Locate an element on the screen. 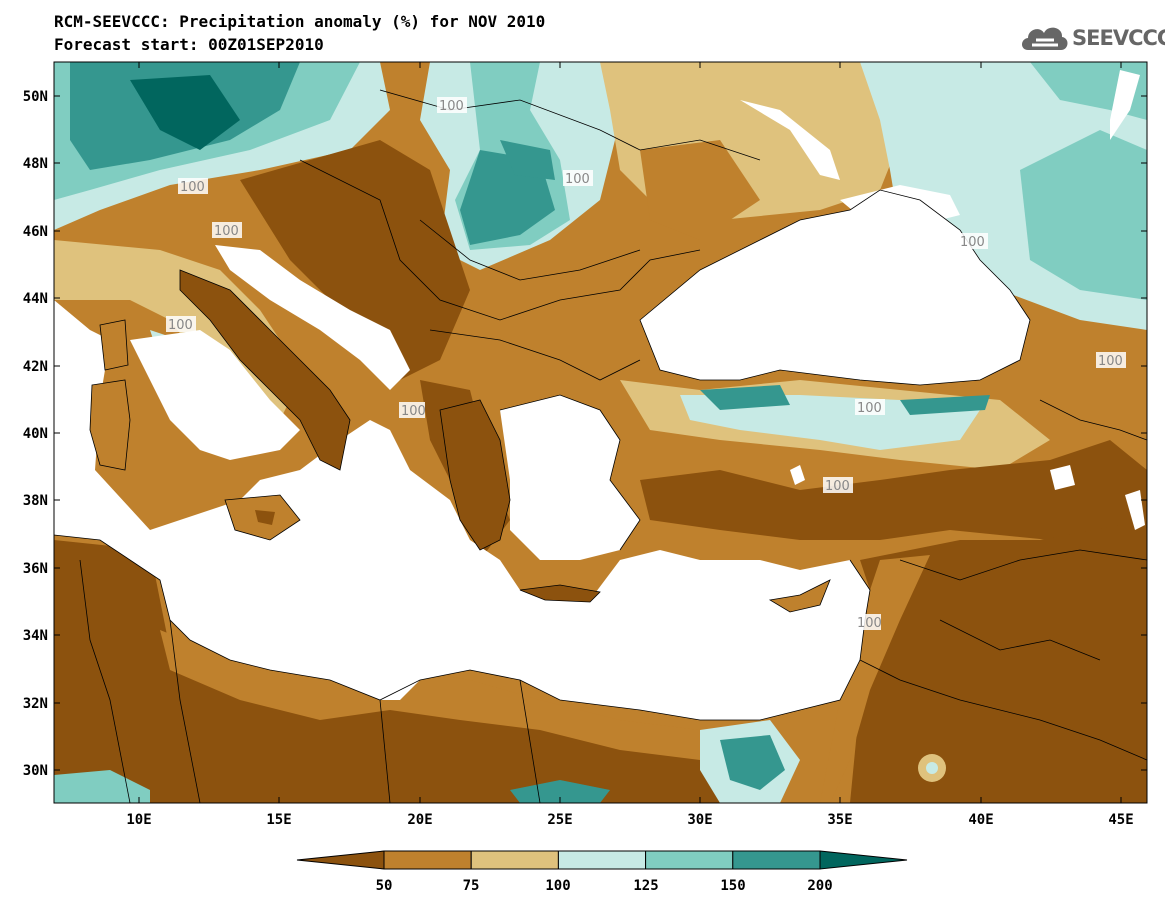  lon-label: 20E is located at coordinates (419, 820).